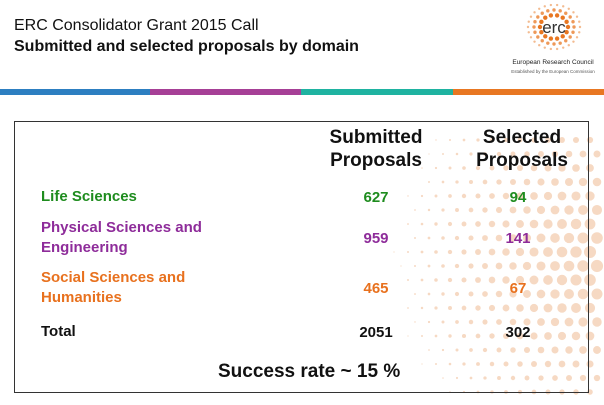 The width and height of the screenshot is (604, 405). What do you see at coordinates (376, 149) in the screenshot?
I see `column-header-submitted: Submitted Proposals` at bounding box center [376, 149].